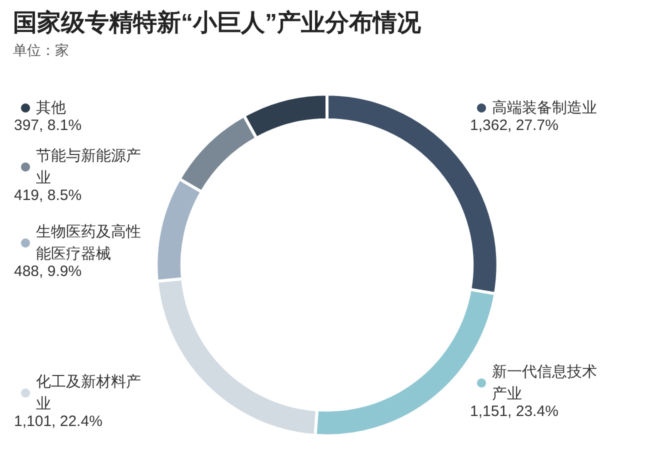 This screenshot has height=468, width=663. I want to click on legend-label: 节能与新能源产业, so click(88, 167).